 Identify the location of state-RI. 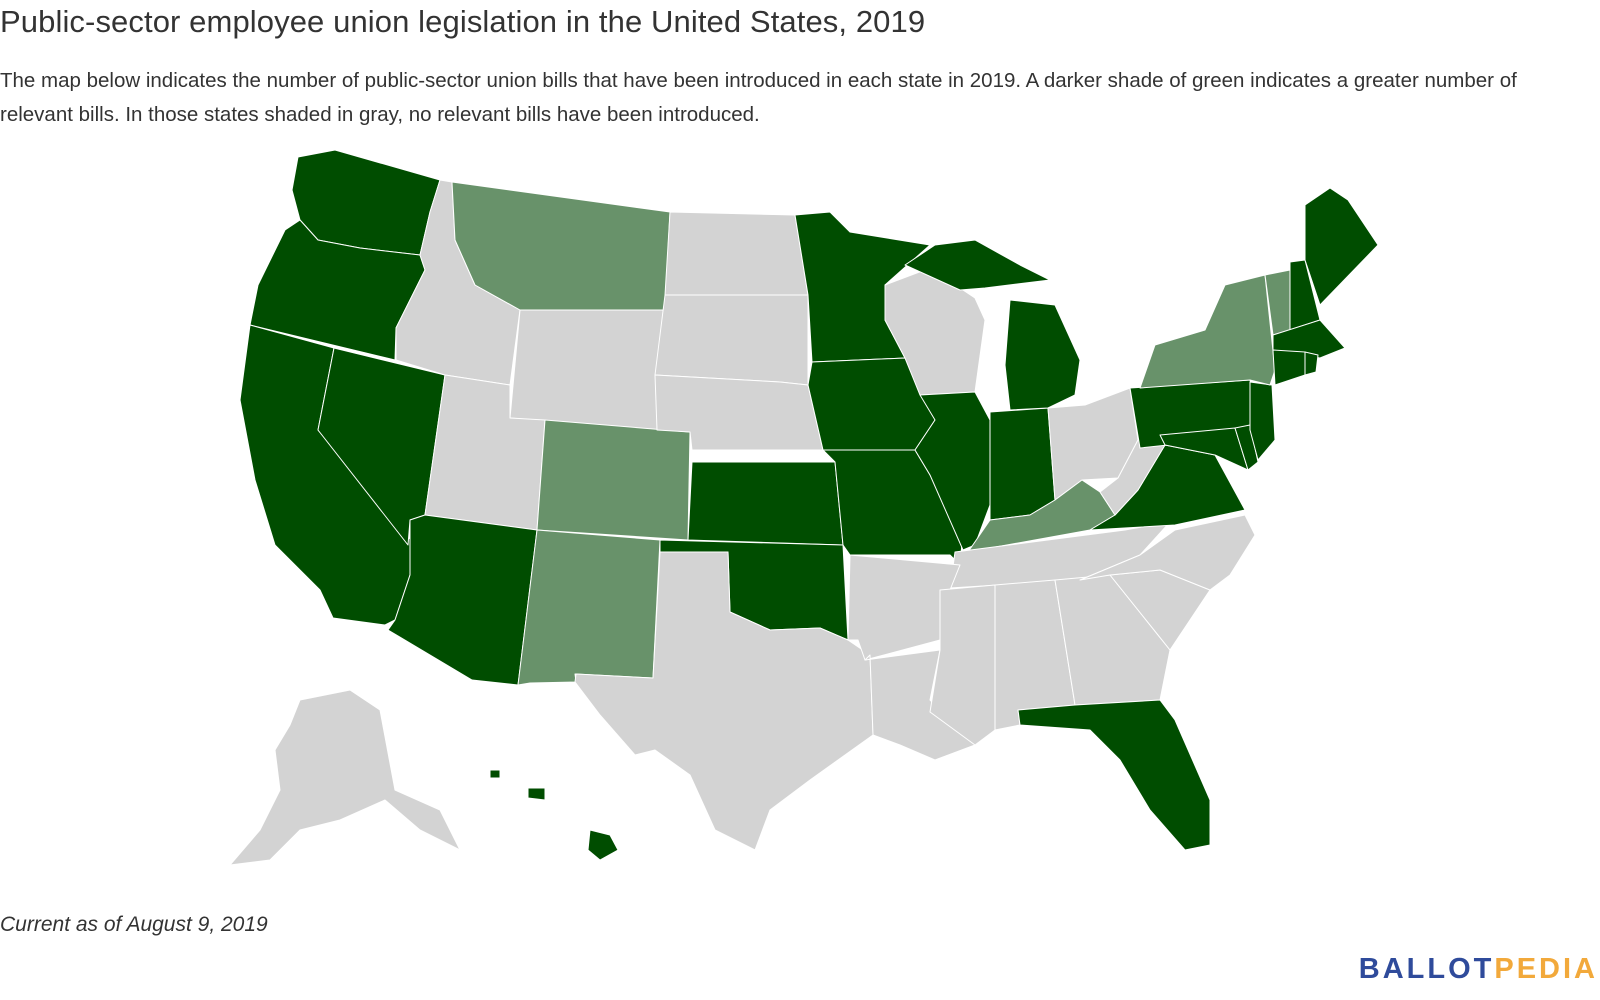
(1311, 363).